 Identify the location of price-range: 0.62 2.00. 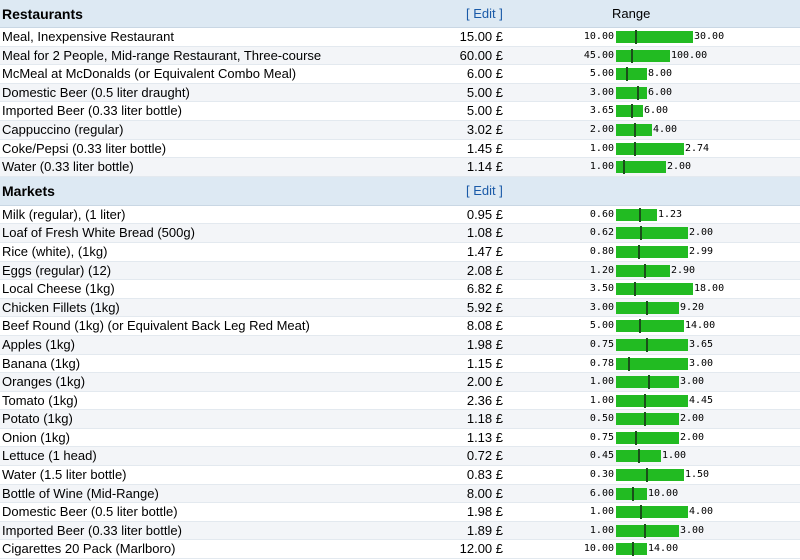
(680, 233).